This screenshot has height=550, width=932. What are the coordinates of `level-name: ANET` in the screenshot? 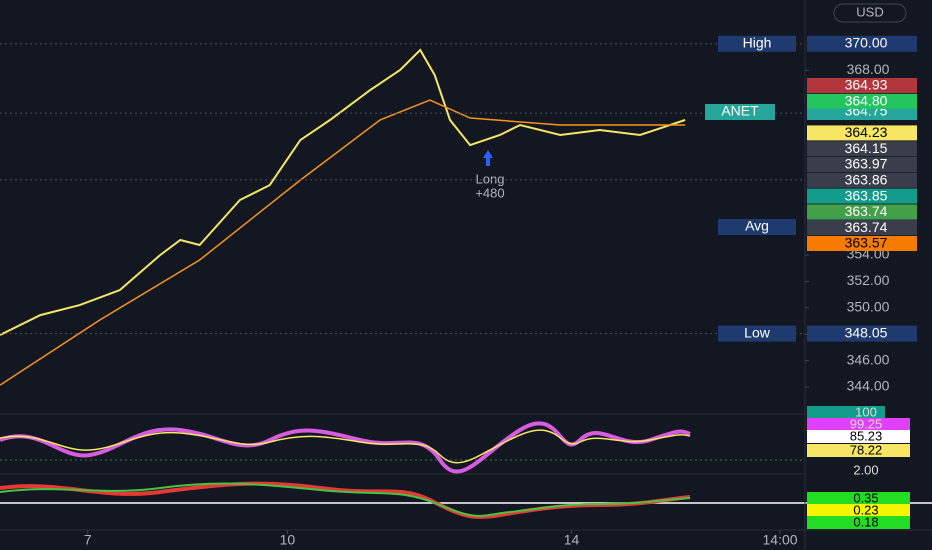 It's located at (740, 111).